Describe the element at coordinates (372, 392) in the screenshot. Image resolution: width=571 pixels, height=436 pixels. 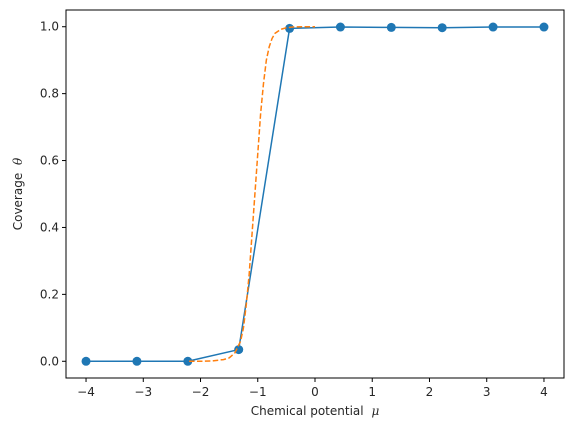
I see `x-tick-label: 1` at that location.